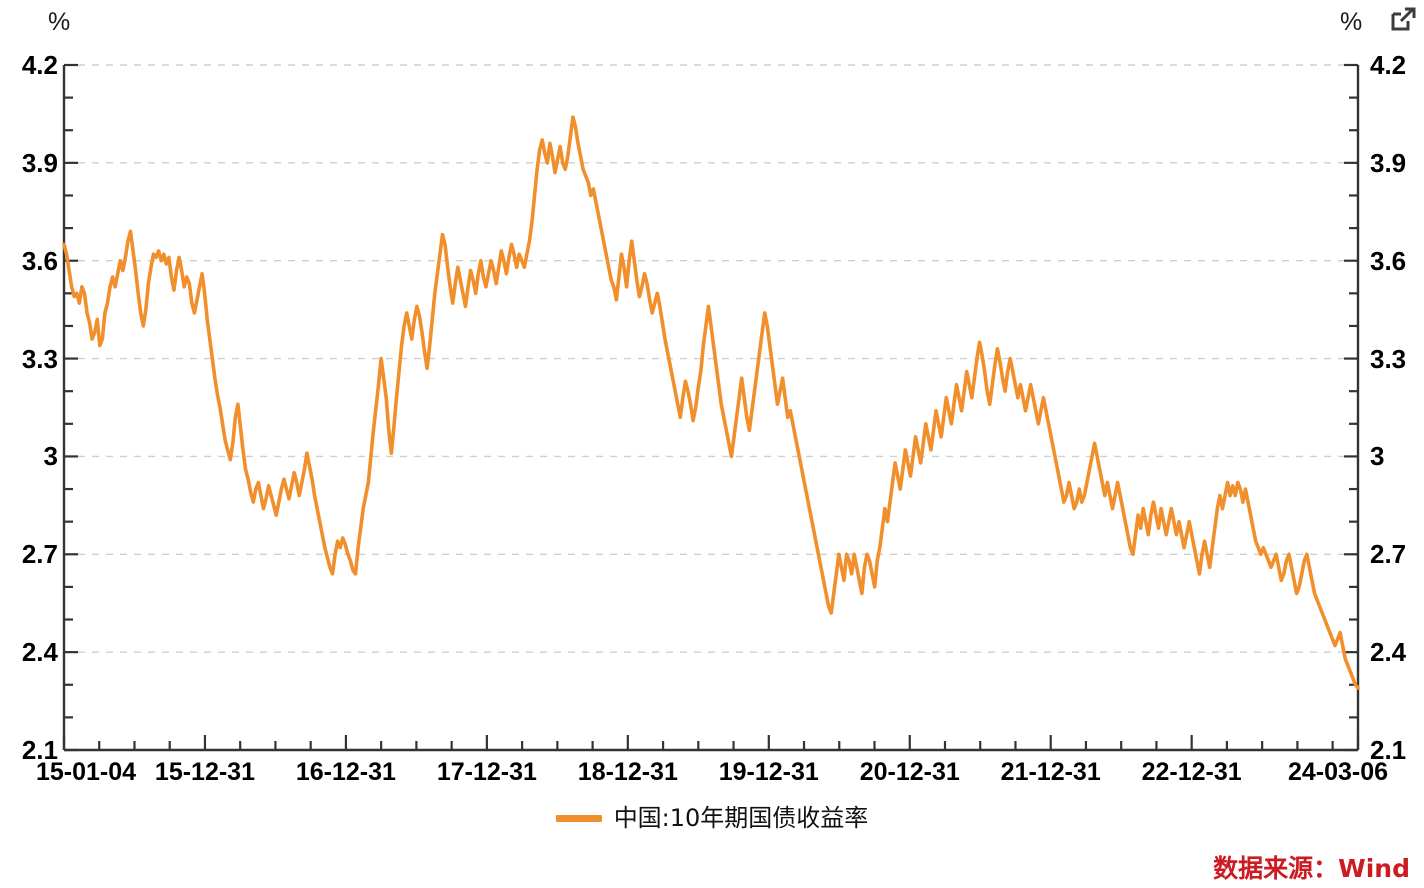  What do you see at coordinates (86, 772) in the screenshot?
I see `x-axis-label: 15-01-04` at bounding box center [86, 772].